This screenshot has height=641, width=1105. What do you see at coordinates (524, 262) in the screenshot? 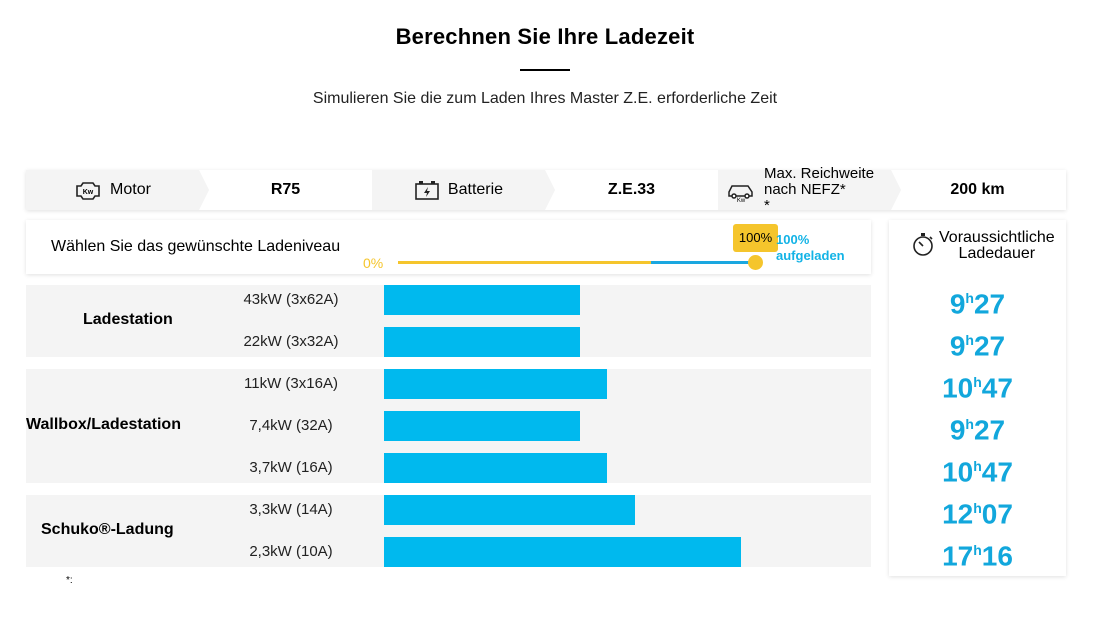
I see `charge-slider-track-start` at bounding box center [524, 262].